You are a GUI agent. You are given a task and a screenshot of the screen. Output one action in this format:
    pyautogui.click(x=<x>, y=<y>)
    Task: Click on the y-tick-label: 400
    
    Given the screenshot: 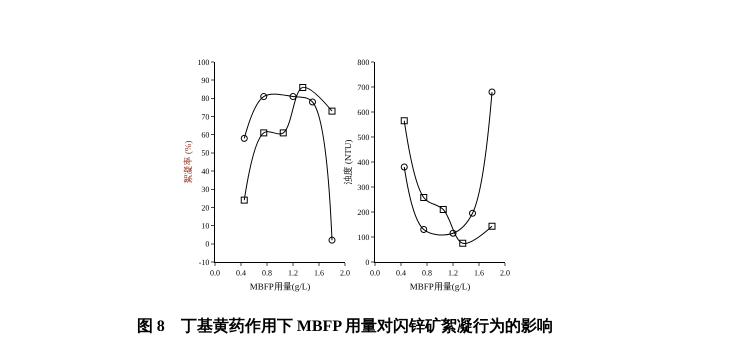 What is the action you would take?
    pyautogui.click(x=363, y=162)
    